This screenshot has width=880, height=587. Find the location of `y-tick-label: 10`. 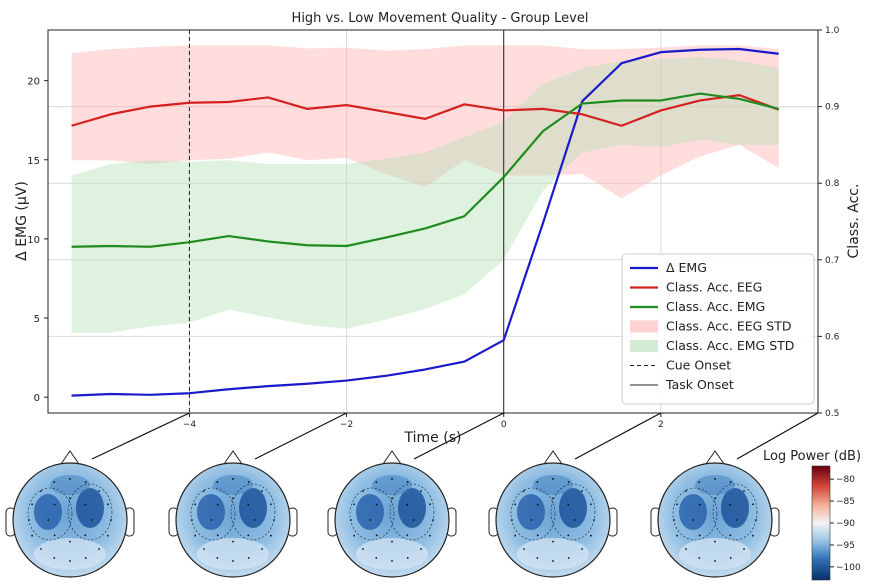

y-tick-label: 10 is located at coordinates (33, 240).